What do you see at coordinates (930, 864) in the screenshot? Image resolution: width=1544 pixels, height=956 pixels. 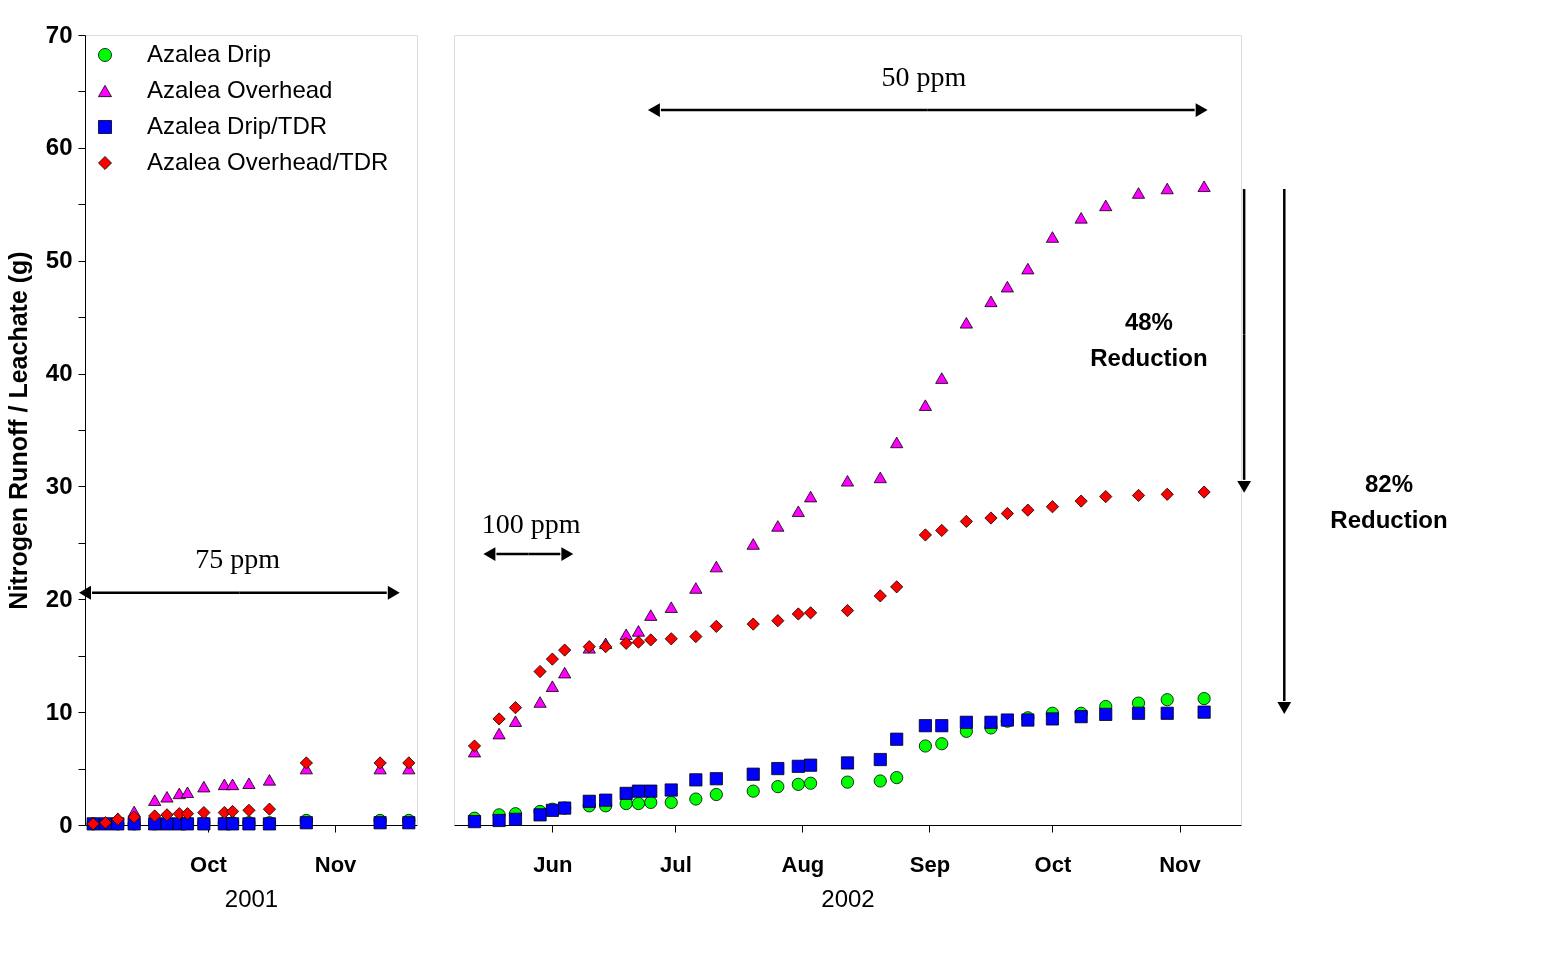 I see `x-tick-label: Sep` at bounding box center [930, 864].